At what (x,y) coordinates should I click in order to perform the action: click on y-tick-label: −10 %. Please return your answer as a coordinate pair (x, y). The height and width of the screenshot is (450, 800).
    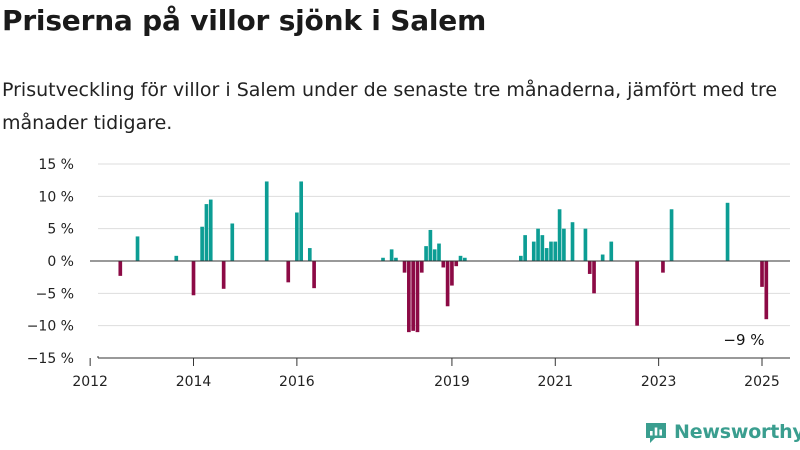
    Looking at the image, I should click on (50, 327).